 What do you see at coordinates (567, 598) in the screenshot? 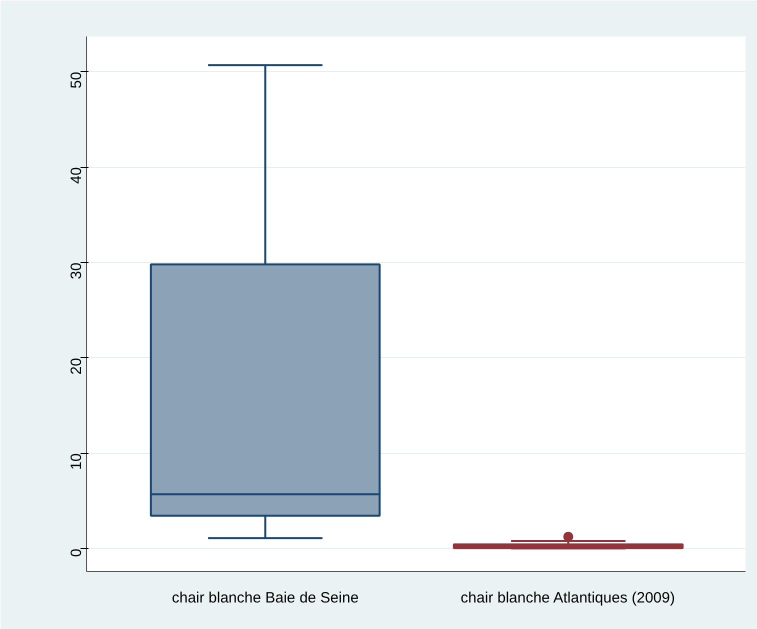
I see `x-tick-label: chair blanche Atlantiques (2009)` at bounding box center [567, 598].